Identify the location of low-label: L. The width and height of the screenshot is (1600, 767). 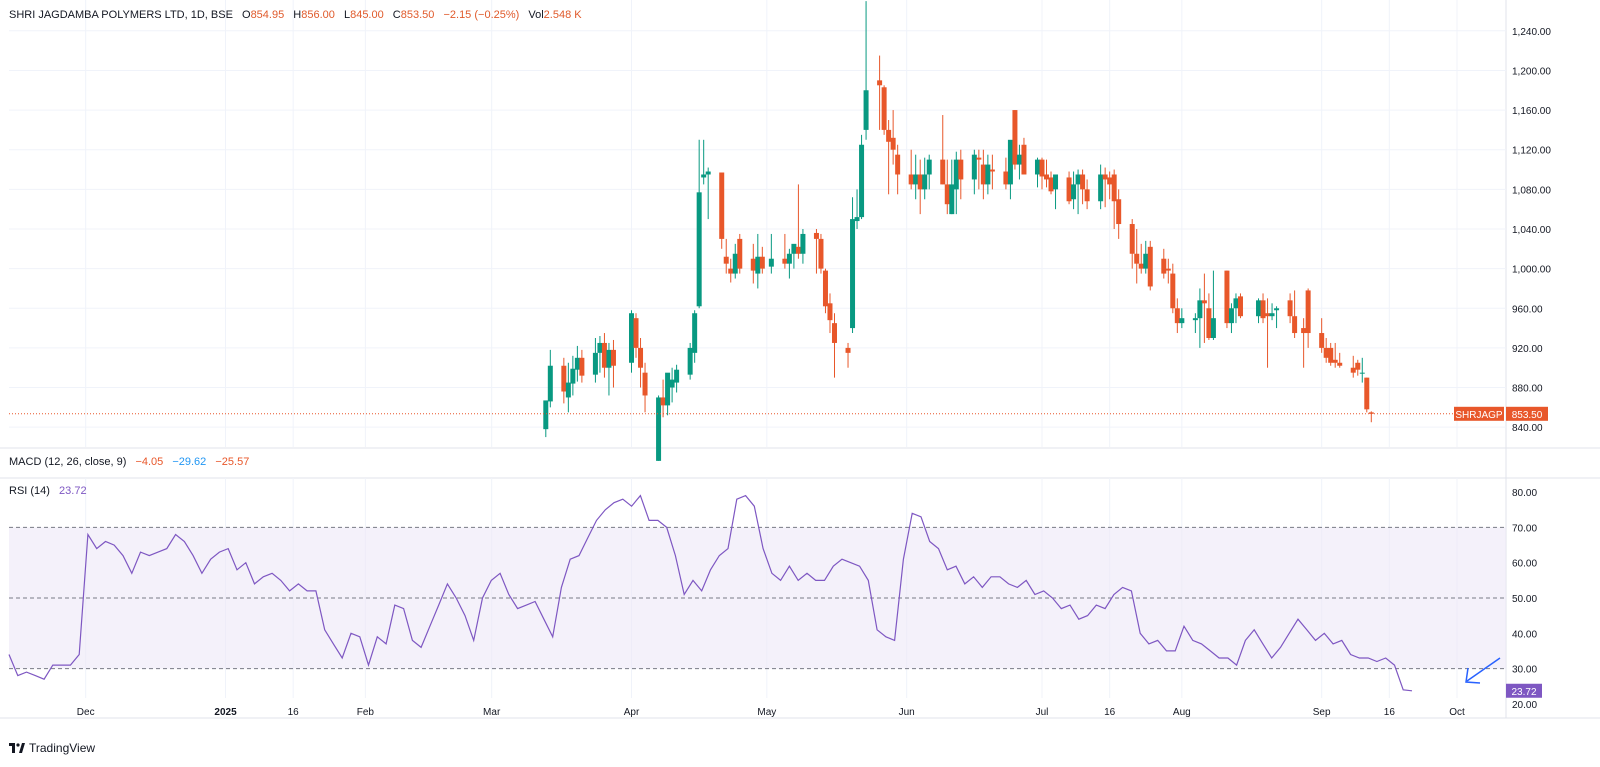
(347, 15).